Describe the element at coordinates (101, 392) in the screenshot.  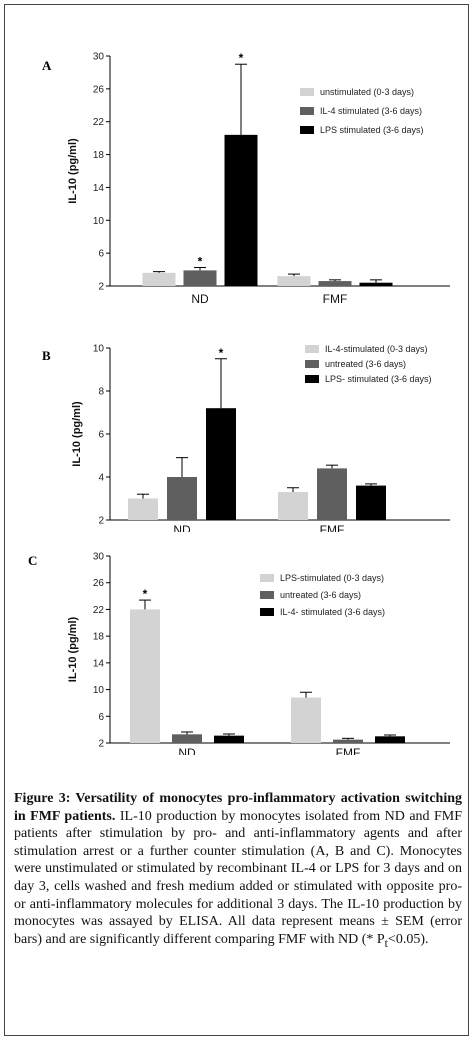
I see `y-tick-label: 8` at that location.